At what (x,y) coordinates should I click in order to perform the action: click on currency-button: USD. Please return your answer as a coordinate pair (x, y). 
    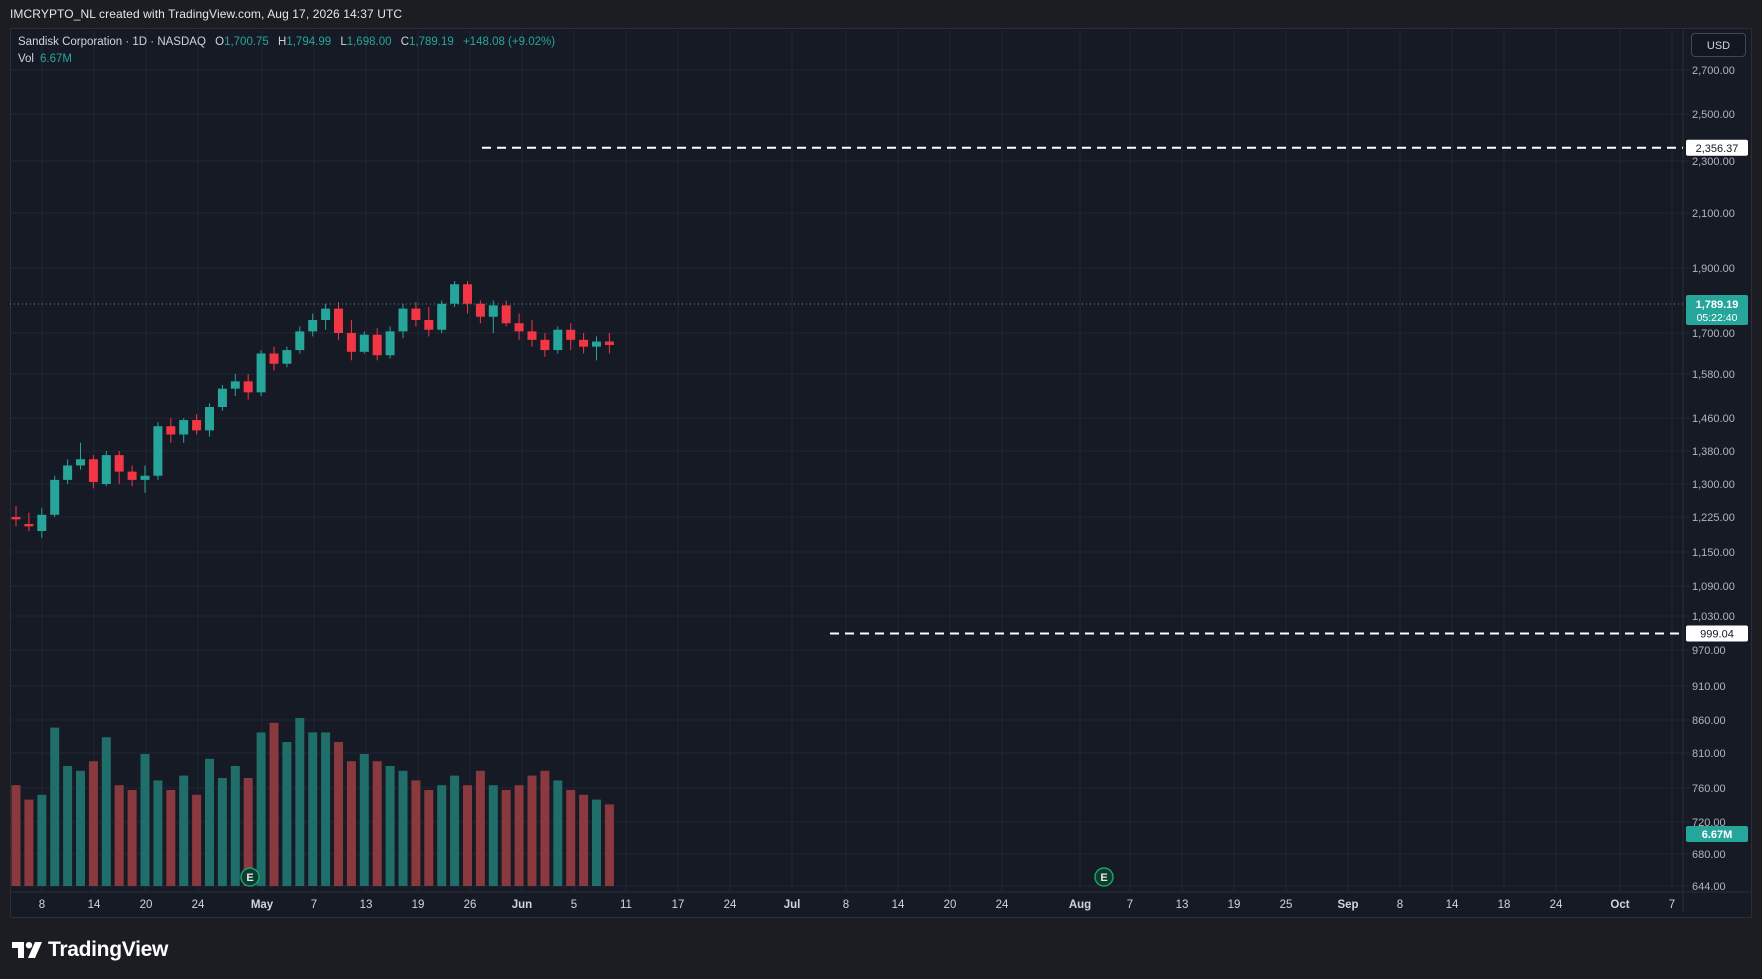
    Looking at the image, I should click on (1718, 45).